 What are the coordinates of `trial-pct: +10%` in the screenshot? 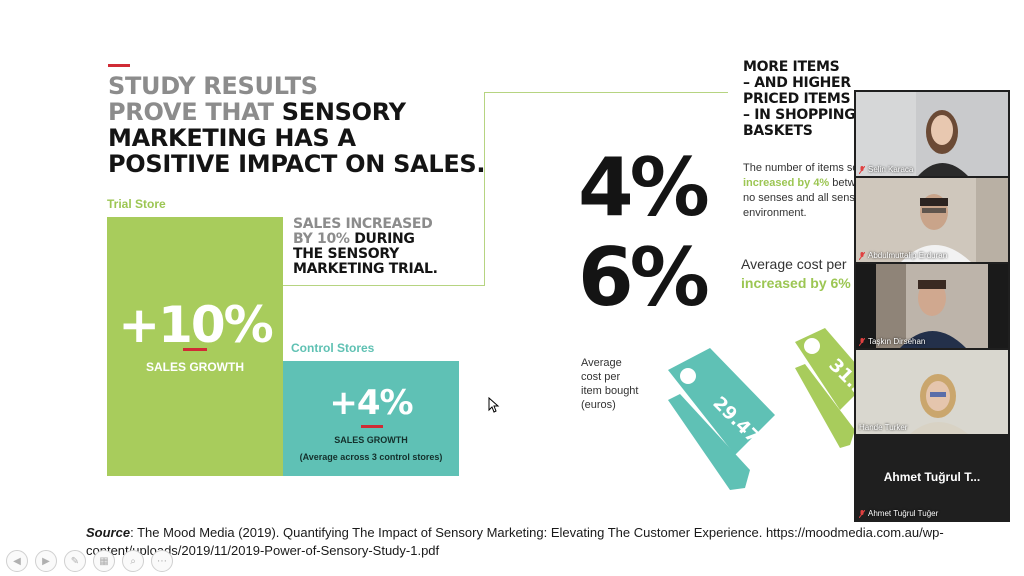 It's located at (196, 325).